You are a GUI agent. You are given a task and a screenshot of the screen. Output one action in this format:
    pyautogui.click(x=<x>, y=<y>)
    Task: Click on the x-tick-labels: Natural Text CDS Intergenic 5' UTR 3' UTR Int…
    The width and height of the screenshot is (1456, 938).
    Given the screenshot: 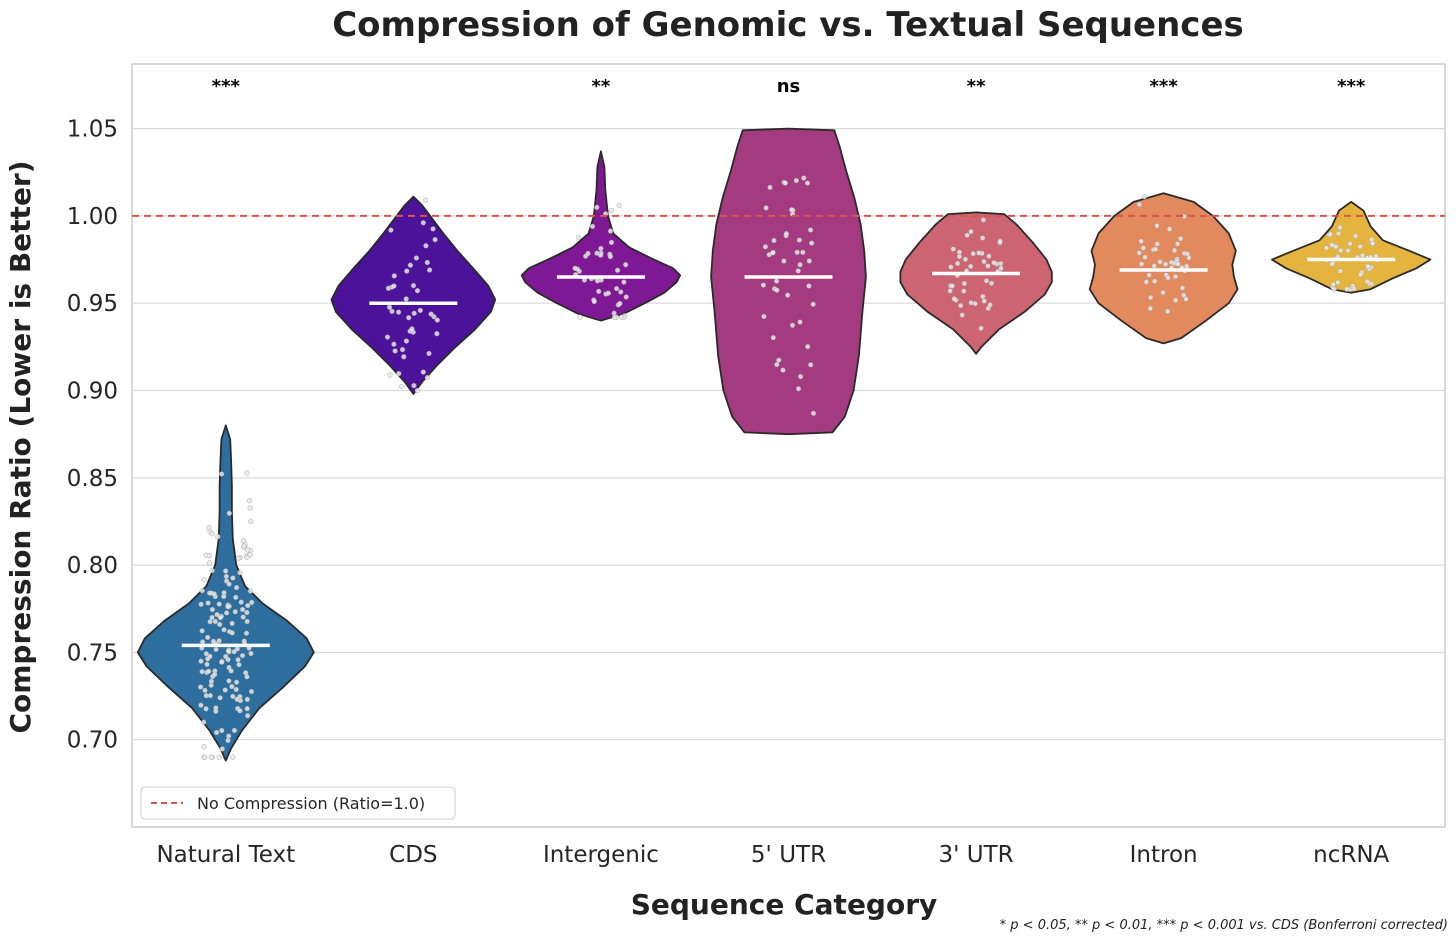 What is the action you would take?
    pyautogui.click(x=772, y=855)
    